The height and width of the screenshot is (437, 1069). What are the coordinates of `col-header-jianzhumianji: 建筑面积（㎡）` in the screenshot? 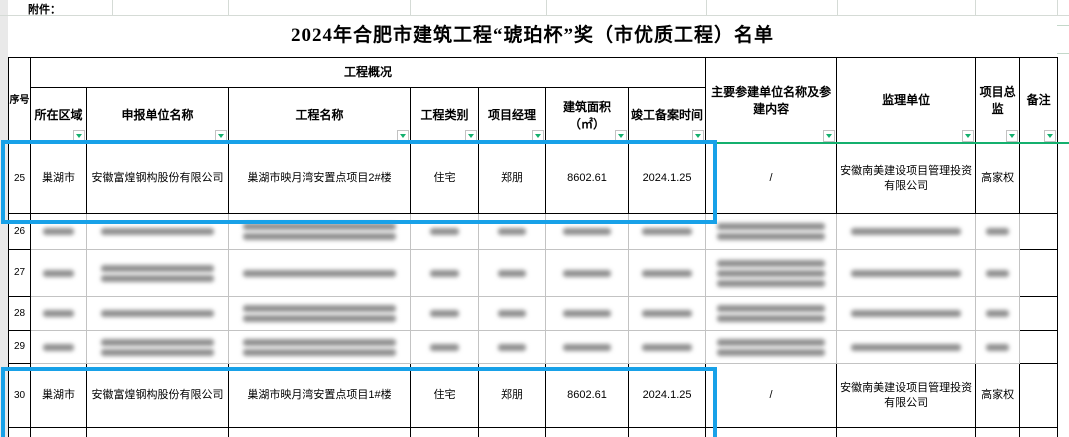 It's located at (587, 115).